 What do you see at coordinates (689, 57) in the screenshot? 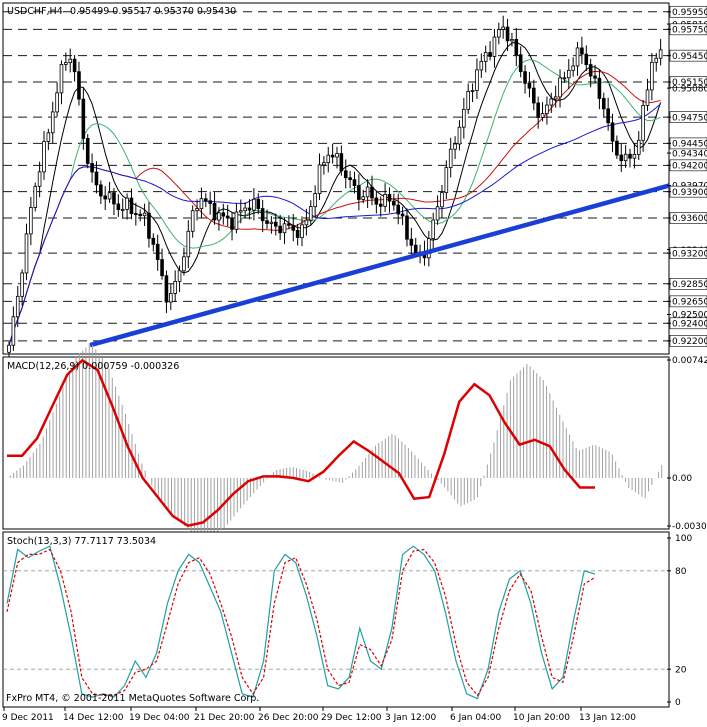
I see `price-tag-label: 0.95450` at bounding box center [689, 57].